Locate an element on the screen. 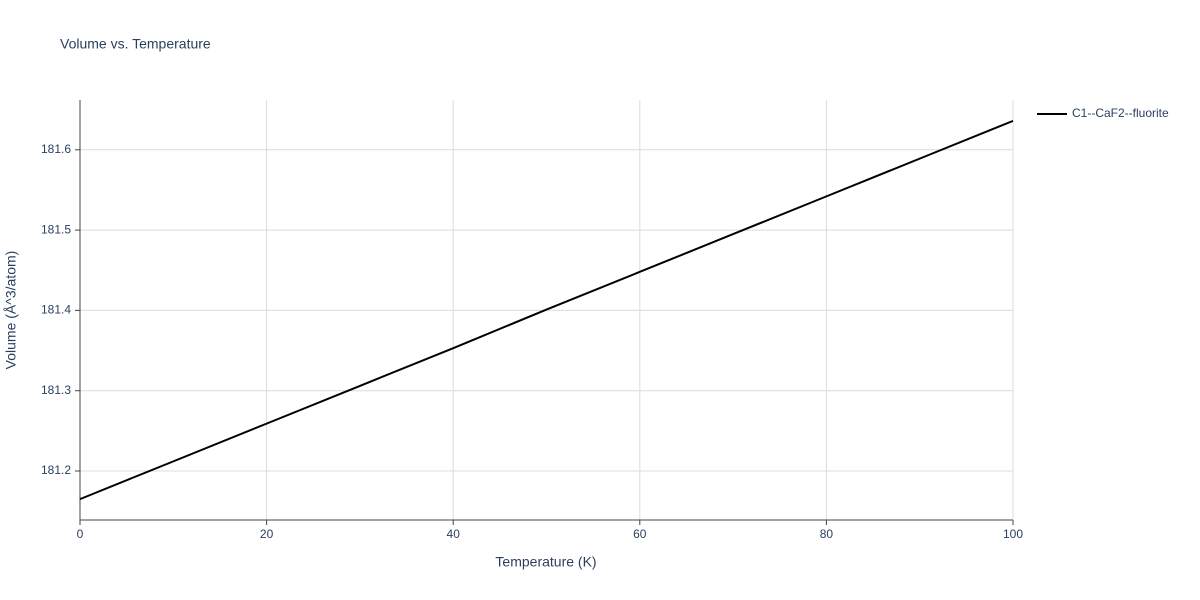 The image size is (1200, 600). y-axis-title: Volume (Å^3/atom) is located at coordinates (11, 310).